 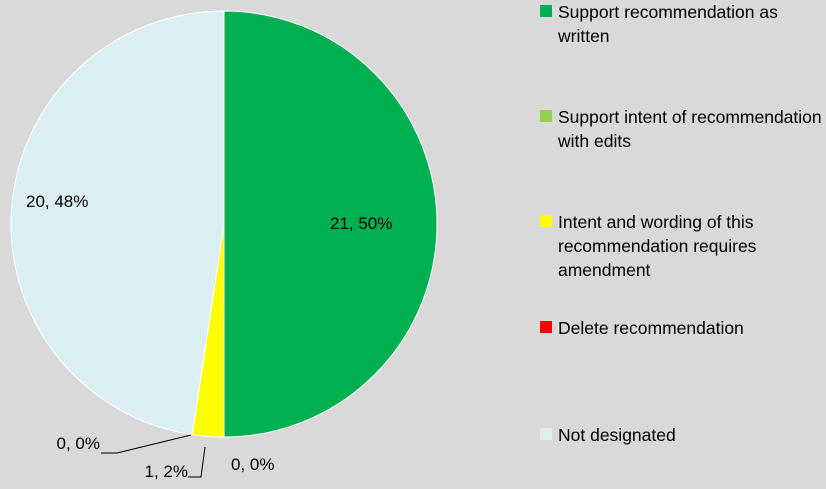 What do you see at coordinates (57, 201) in the screenshot?
I see `data-label: 20, 48%` at bounding box center [57, 201].